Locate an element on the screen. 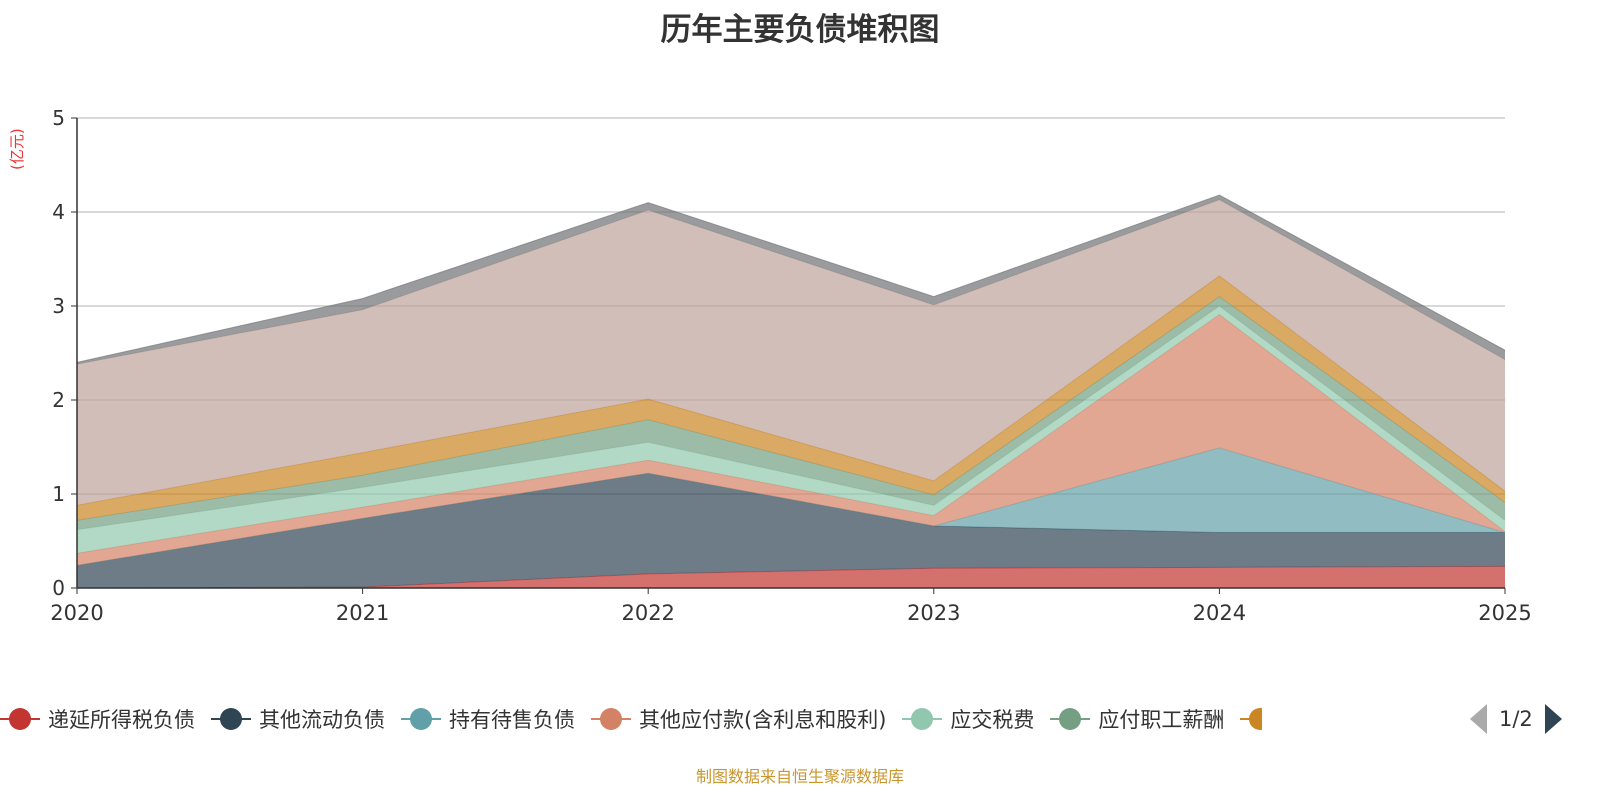  legend-label: 应交税费 is located at coordinates (992, 720).